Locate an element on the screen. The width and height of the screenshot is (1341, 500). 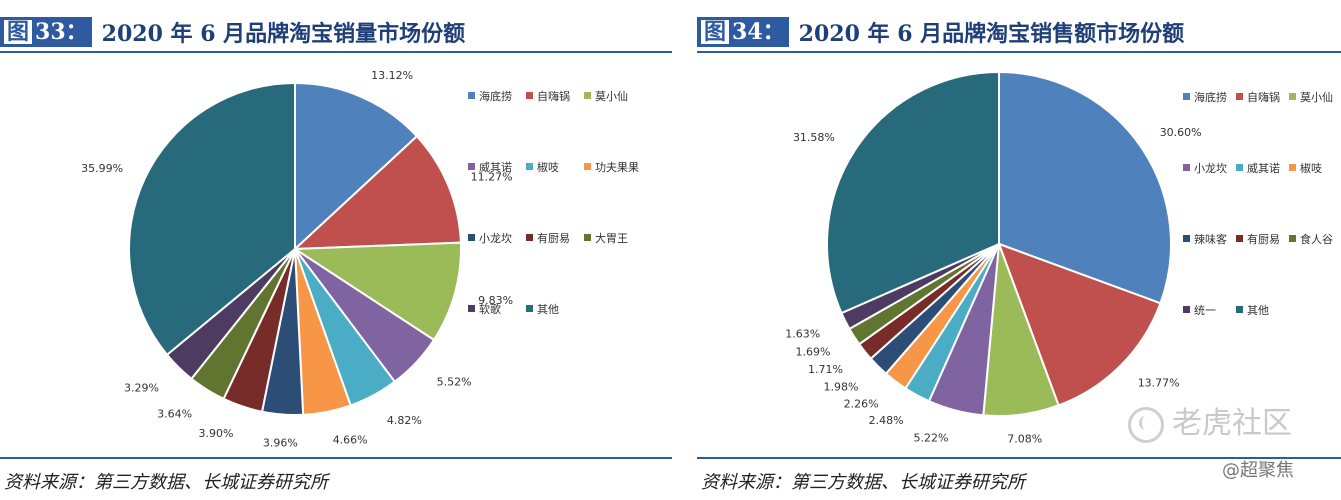
legend-label-软歌: 软歌 is located at coordinates (490, 309).